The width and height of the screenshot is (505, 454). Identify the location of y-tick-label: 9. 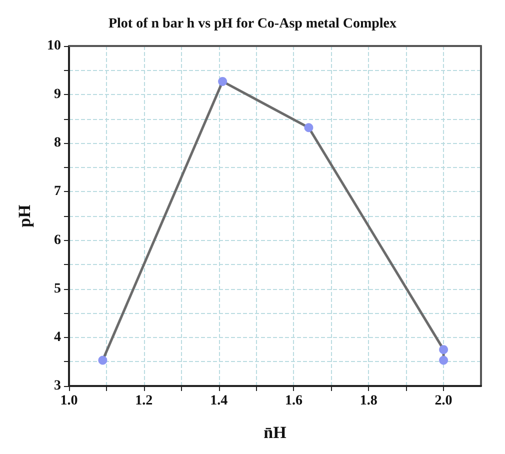
(57, 94).